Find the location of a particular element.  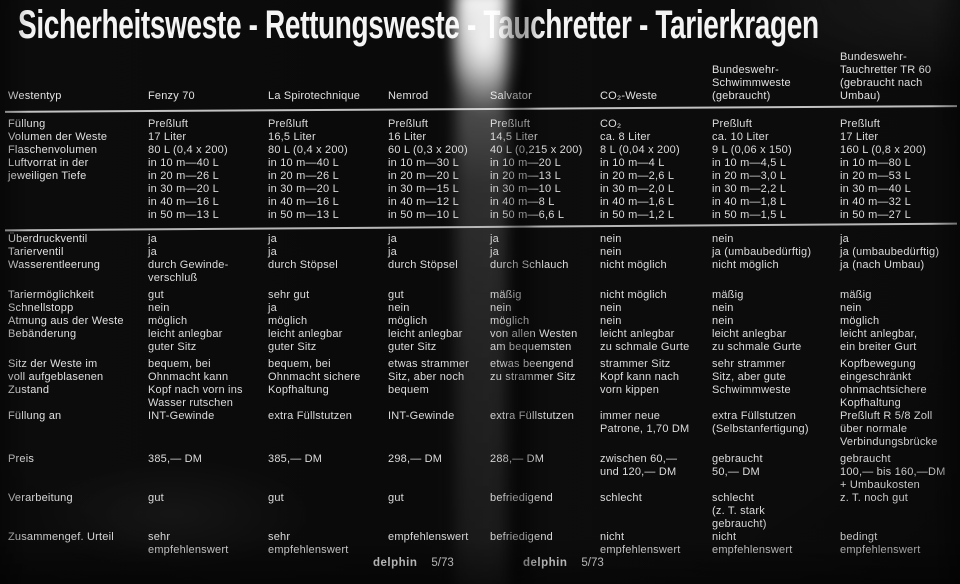

table-cell: 298,— DM is located at coordinates (415, 459).